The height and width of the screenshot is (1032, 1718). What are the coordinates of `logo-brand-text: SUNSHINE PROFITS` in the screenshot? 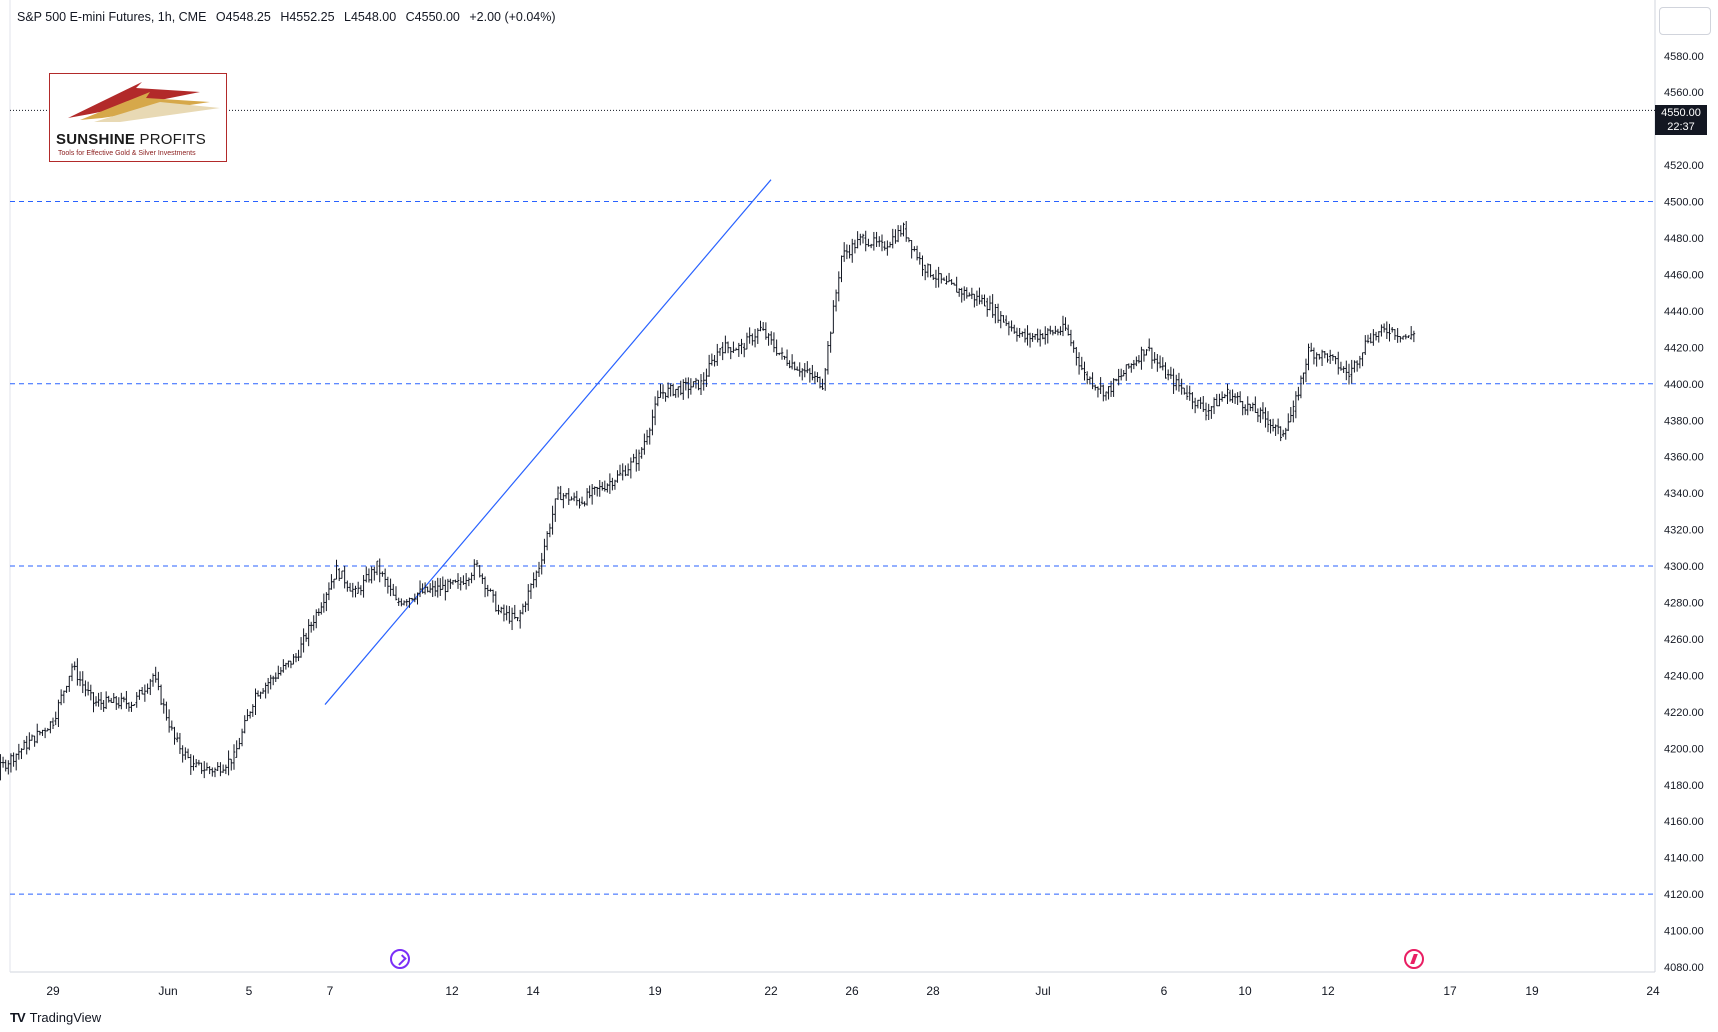 It's located at (131, 139).